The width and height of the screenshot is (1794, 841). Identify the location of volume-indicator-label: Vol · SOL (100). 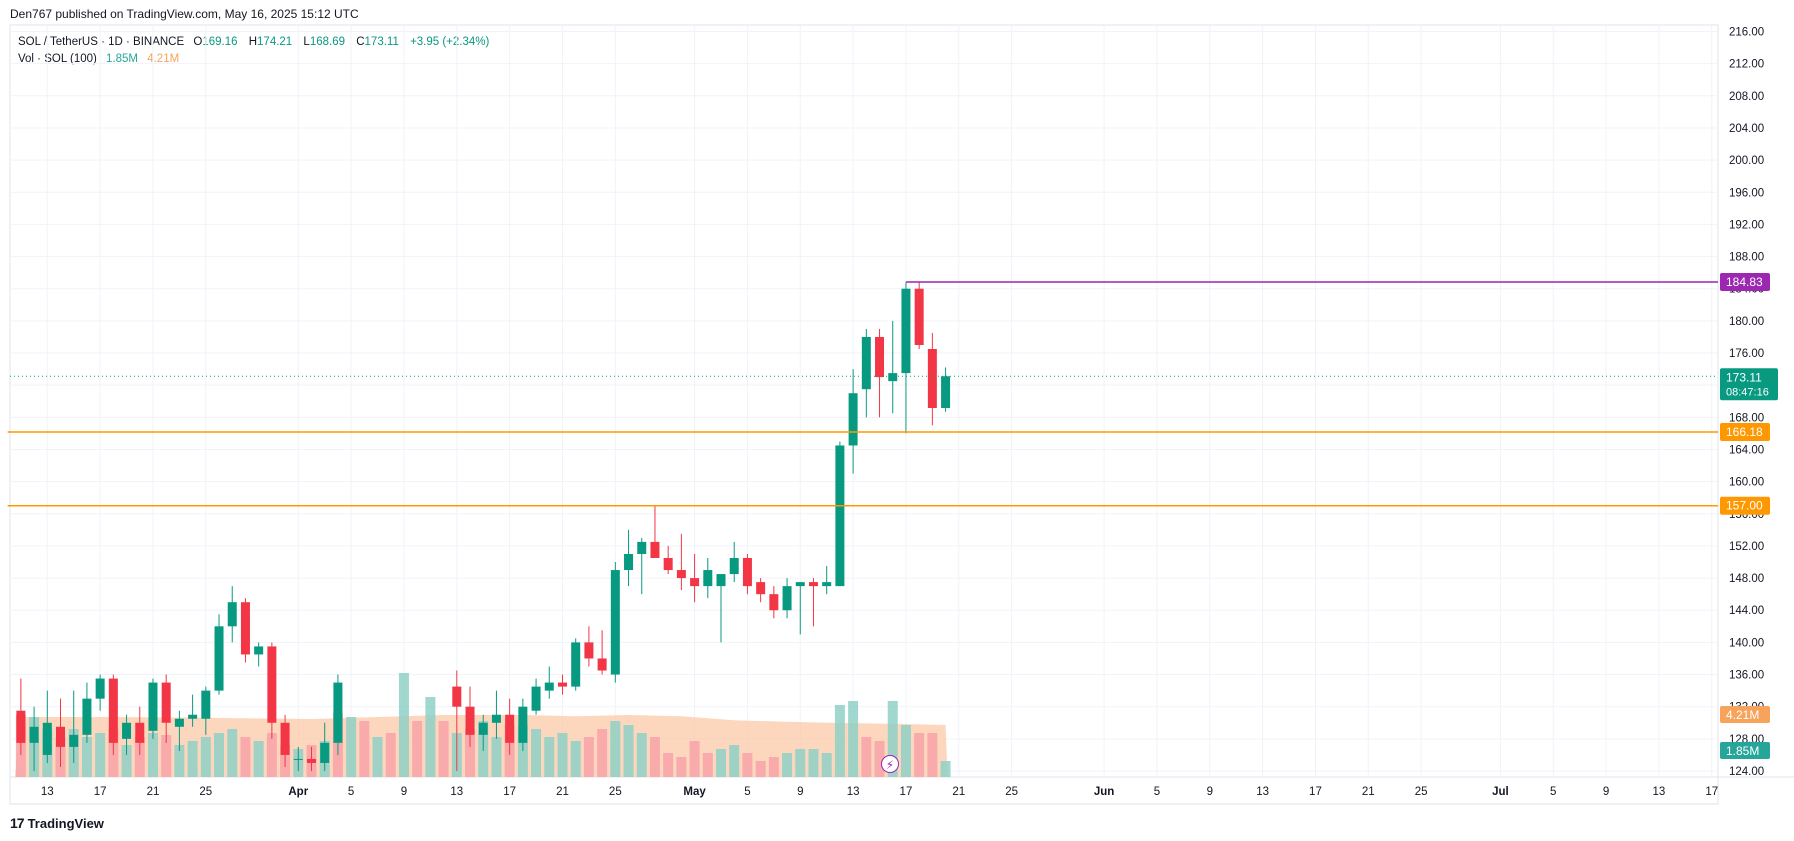
(57, 59).